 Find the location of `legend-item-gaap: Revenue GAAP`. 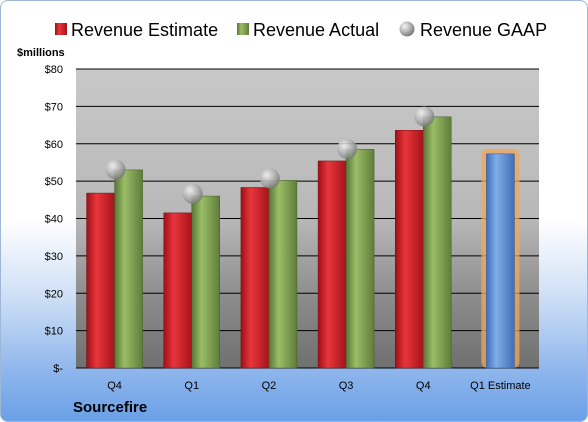

legend-item-gaap: Revenue GAAP is located at coordinates (473, 30).